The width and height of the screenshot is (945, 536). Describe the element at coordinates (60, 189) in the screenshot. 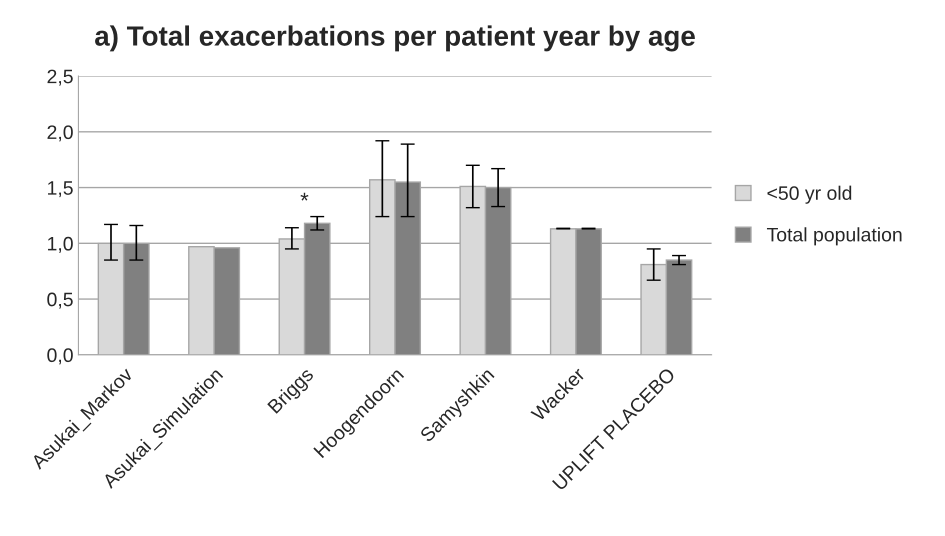

I see `y-tick-label: 1,5` at that location.